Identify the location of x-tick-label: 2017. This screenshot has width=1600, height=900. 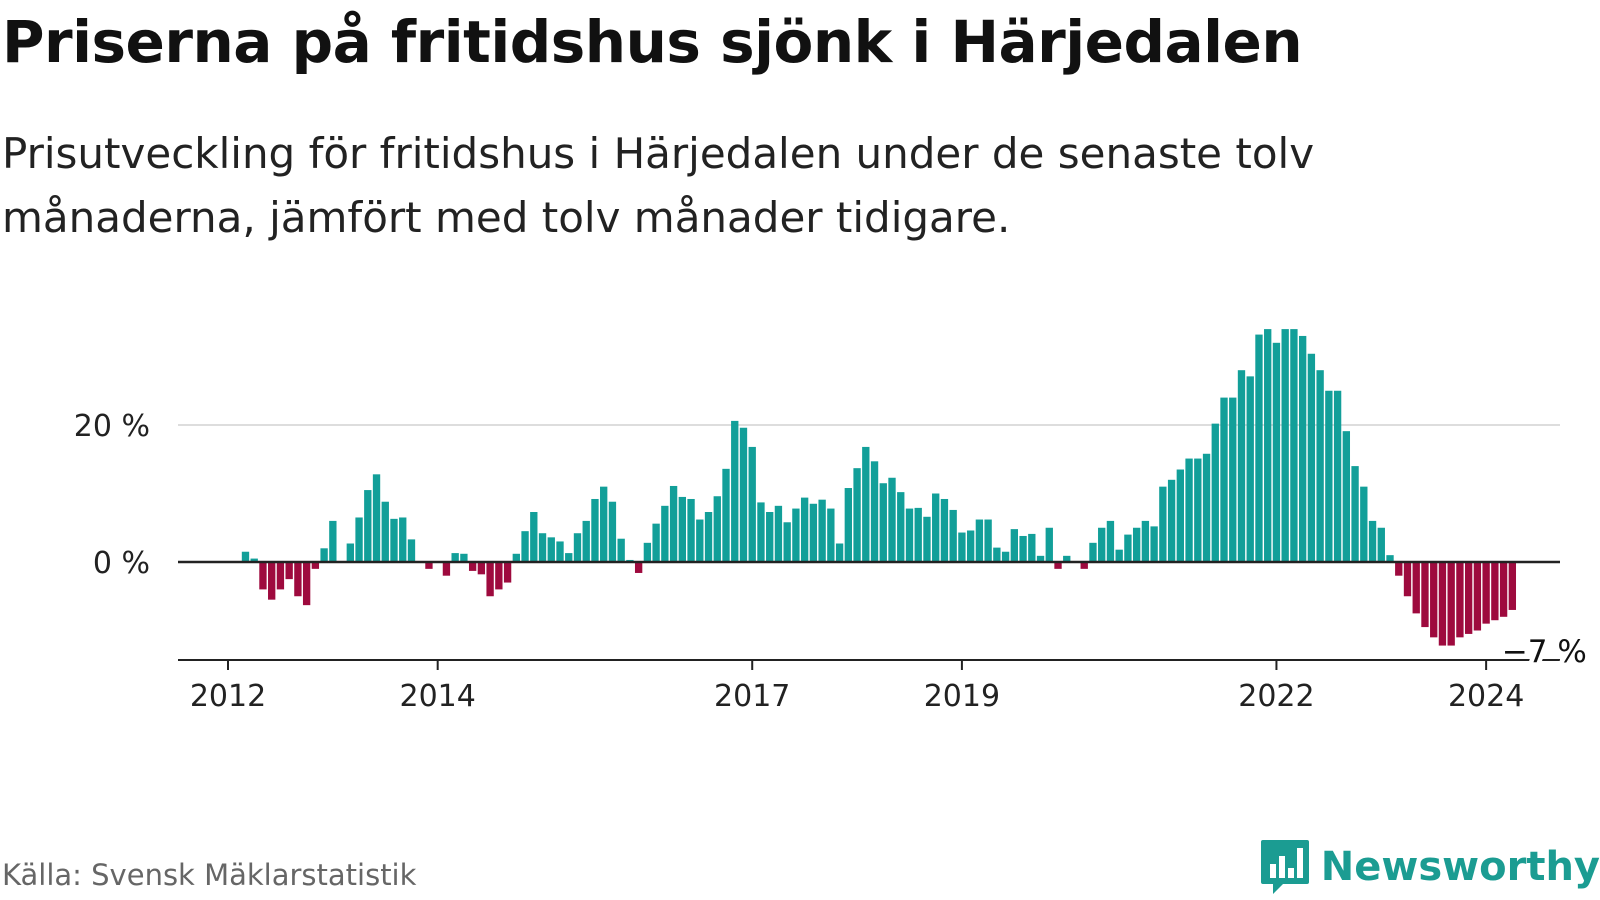
(752, 696).